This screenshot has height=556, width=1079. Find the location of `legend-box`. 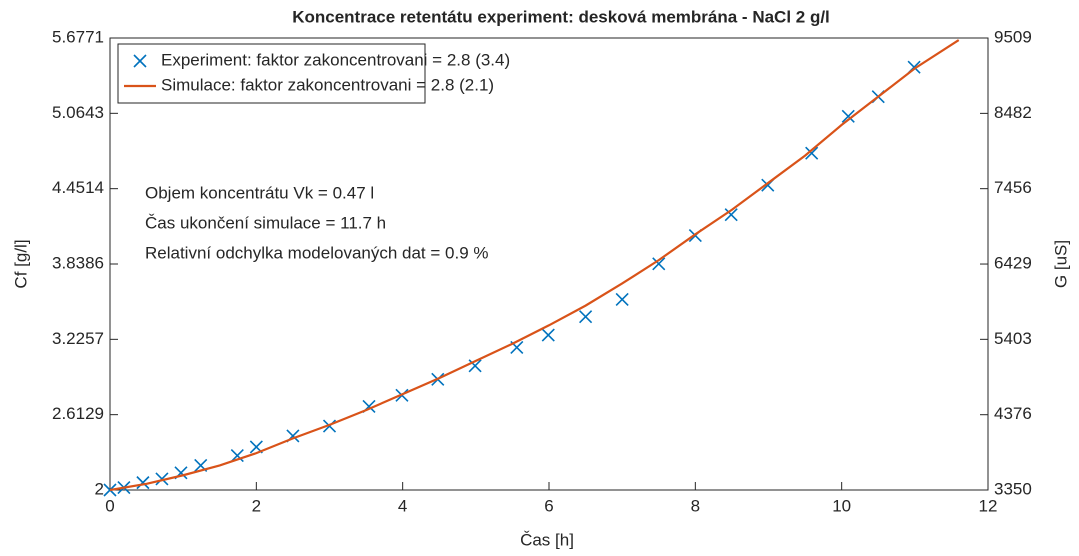

legend-box is located at coordinates (271, 73).